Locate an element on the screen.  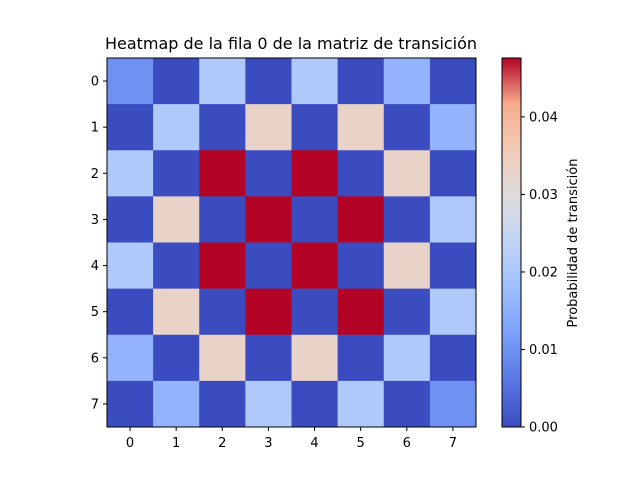
y-axis-ticks: 0 1 2 3 4 5 6 7 is located at coordinates (99, 243).